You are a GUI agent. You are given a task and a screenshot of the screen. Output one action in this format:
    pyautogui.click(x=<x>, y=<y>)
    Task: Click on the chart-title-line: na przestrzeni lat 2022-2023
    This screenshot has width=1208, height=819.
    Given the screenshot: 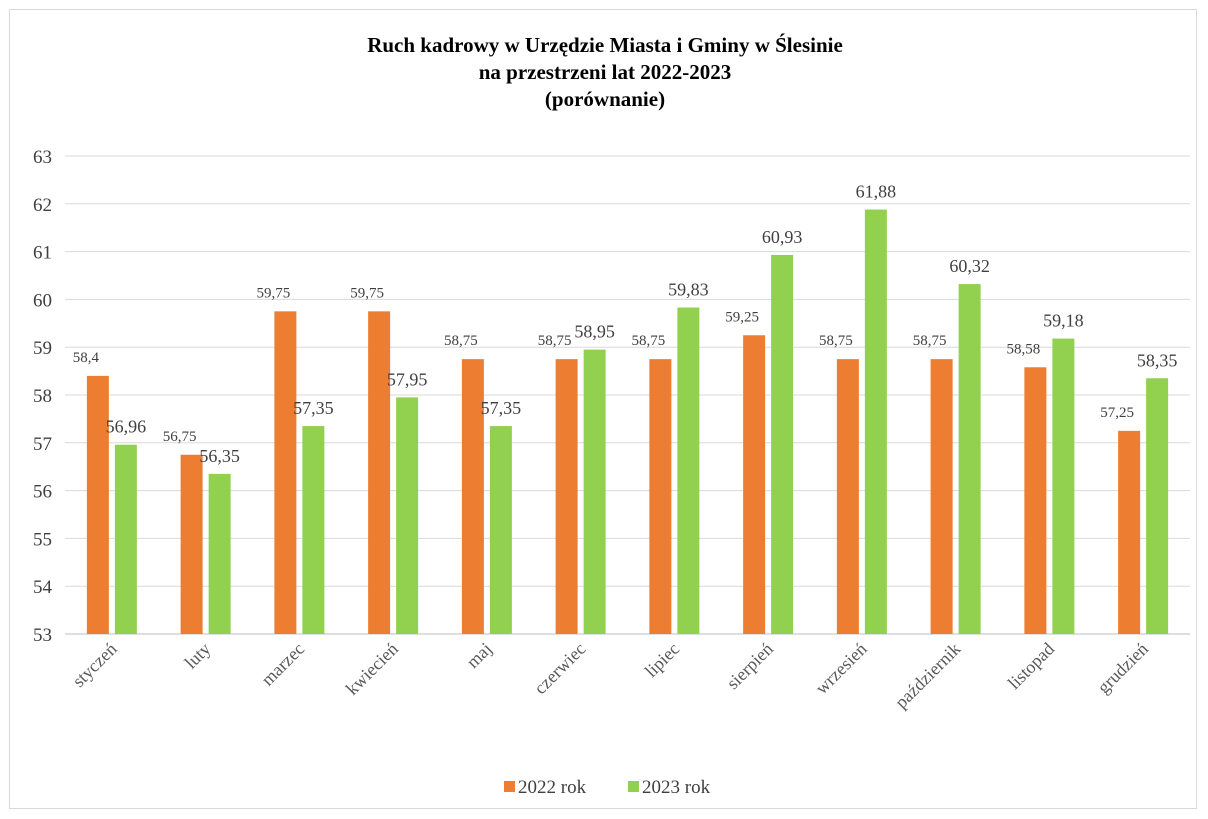 What is the action you would take?
    pyautogui.click(x=605, y=72)
    